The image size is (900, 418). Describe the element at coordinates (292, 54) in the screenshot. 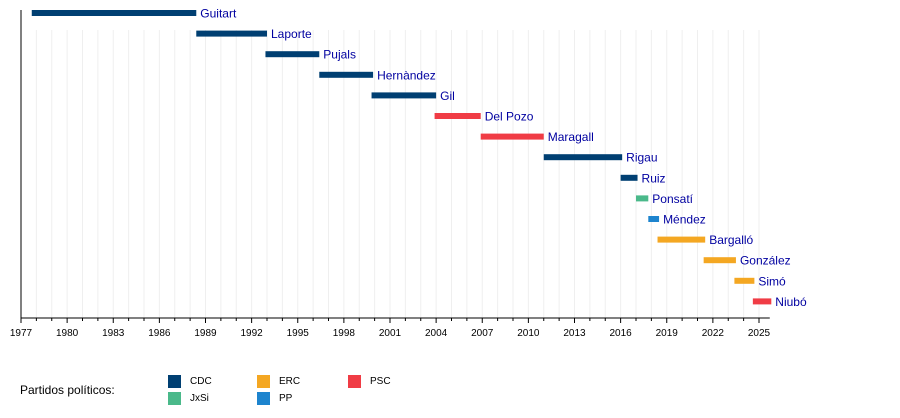

I see `bar-pujals` at that location.